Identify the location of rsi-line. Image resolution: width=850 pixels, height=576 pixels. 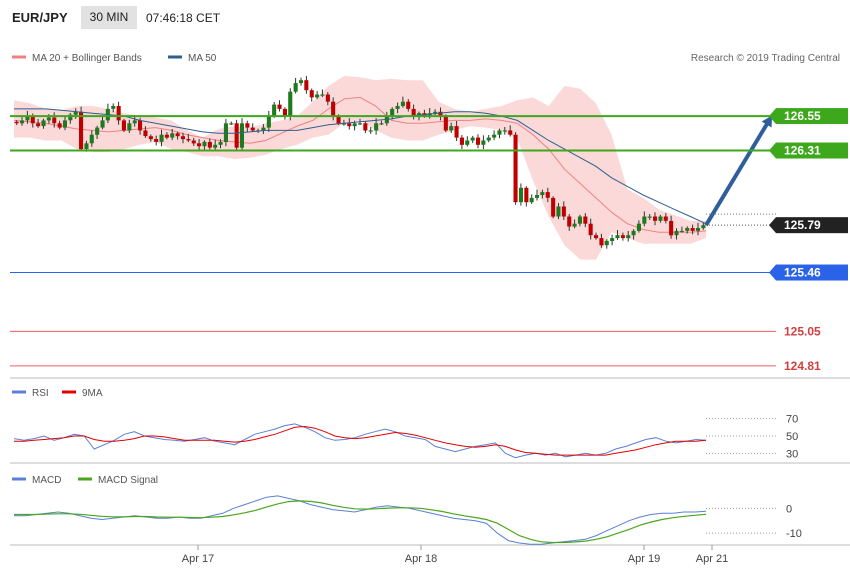
(360, 441).